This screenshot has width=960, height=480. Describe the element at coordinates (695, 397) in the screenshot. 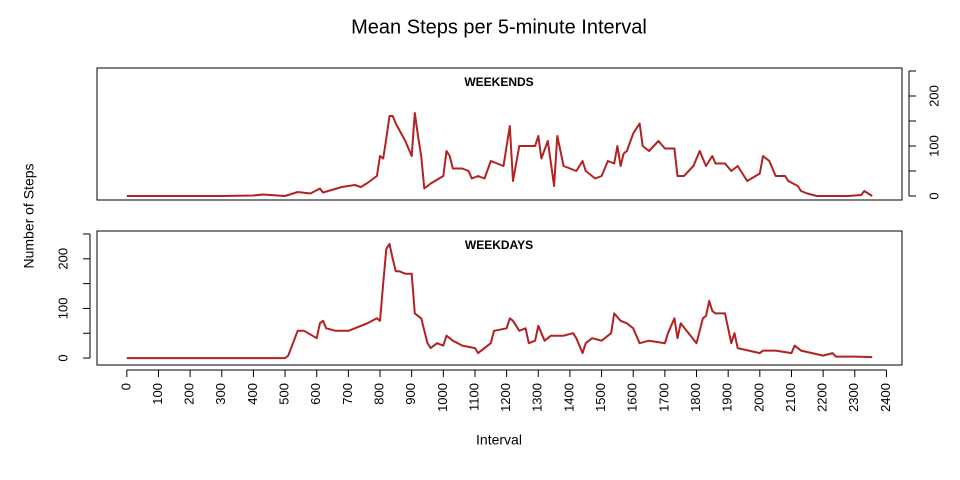

I see `x-tick-label: 1800` at that location.